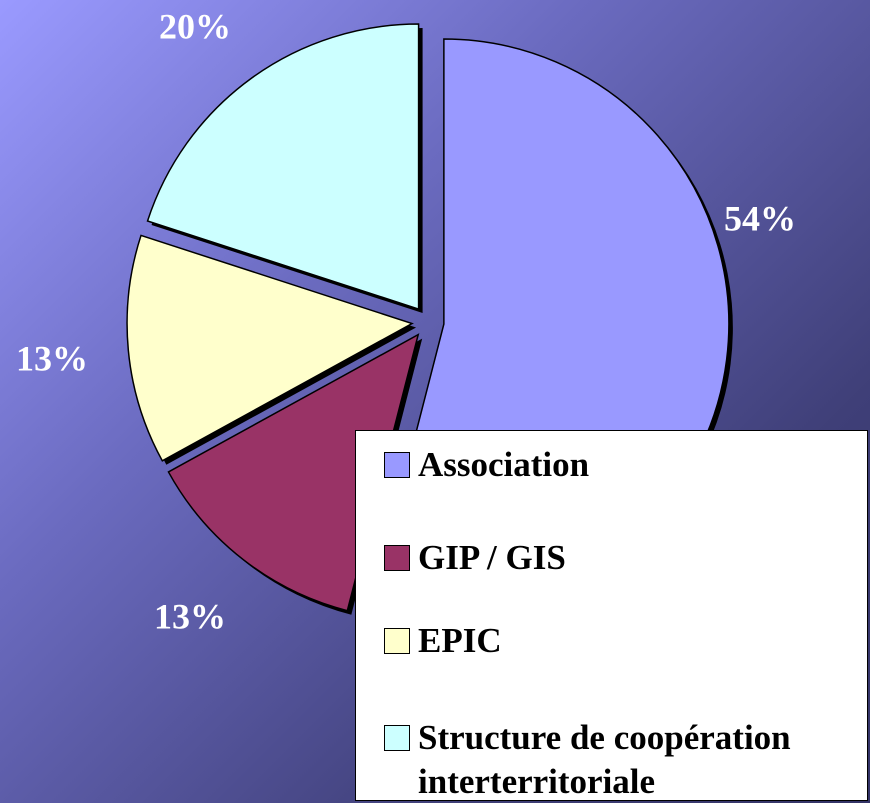 The width and height of the screenshot is (870, 803). Describe the element at coordinates (760, 218) in the screenshot. I see `slice-label: 54%` at that location.